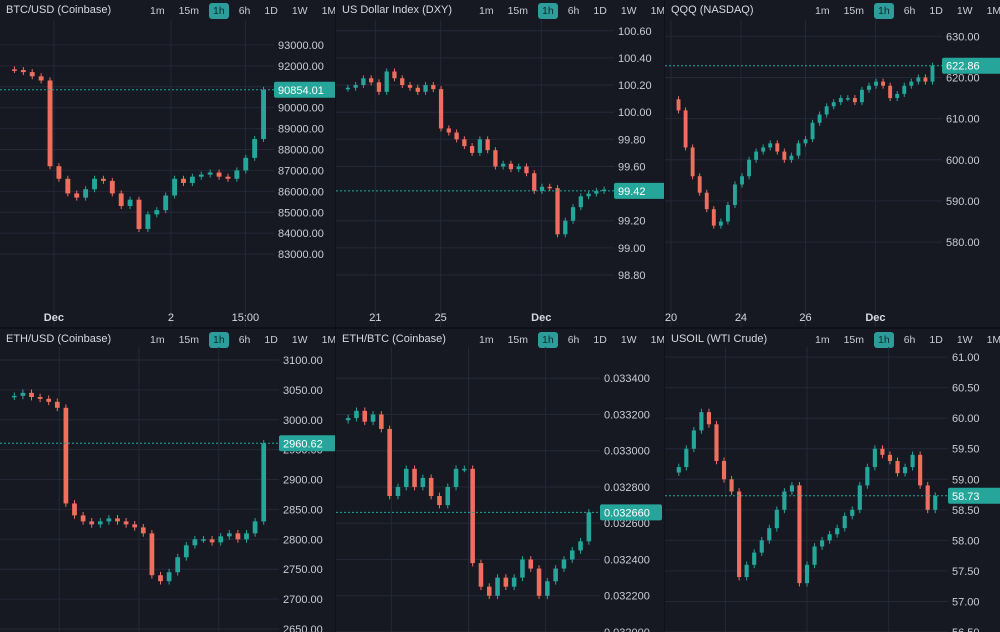 This screenshot has height=632, width=1000. I want to click on y-tick-label: 58.00, so click(966, 541).